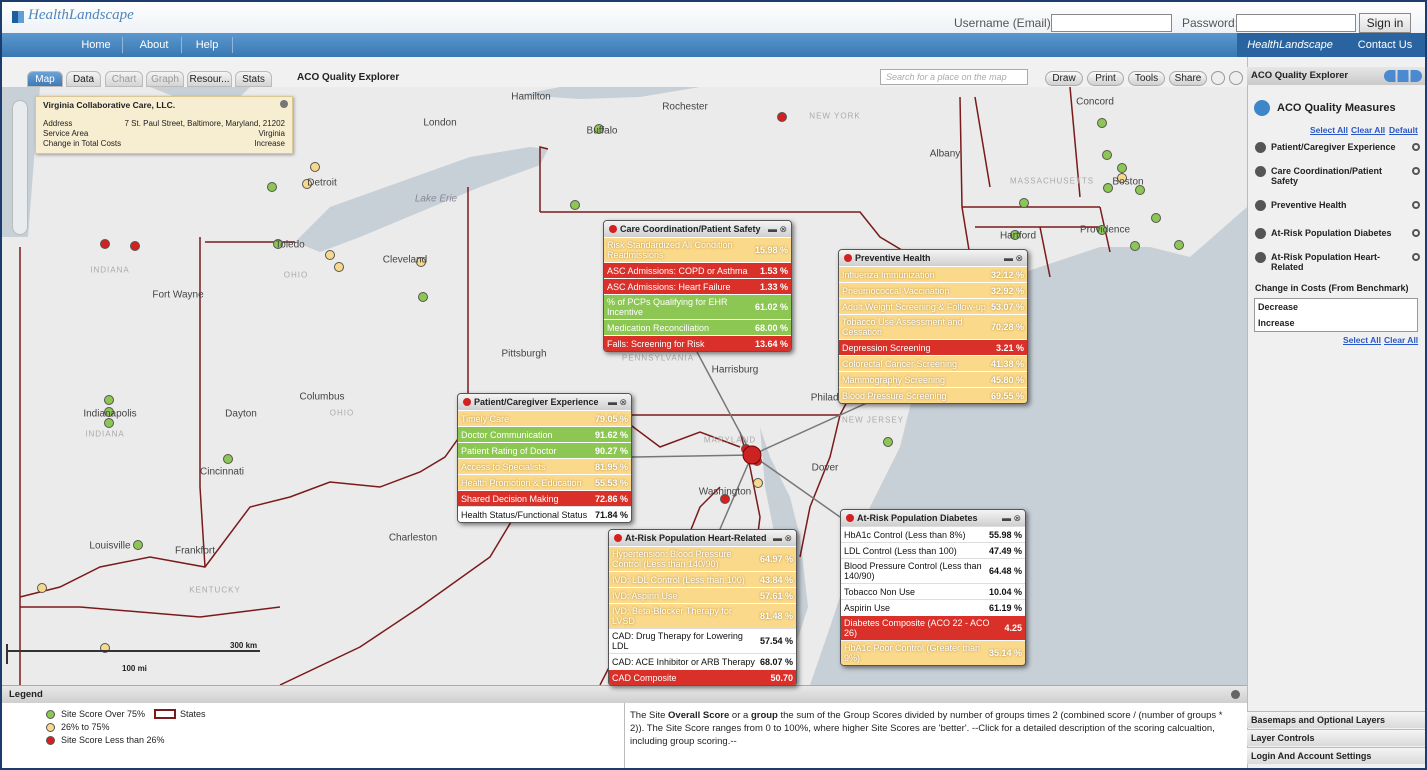 The height and width of the screenshot is (770, 1427). Describe the element at coordinates (1403, 76) in the screenshot. I see `panel-buttons` at that location.